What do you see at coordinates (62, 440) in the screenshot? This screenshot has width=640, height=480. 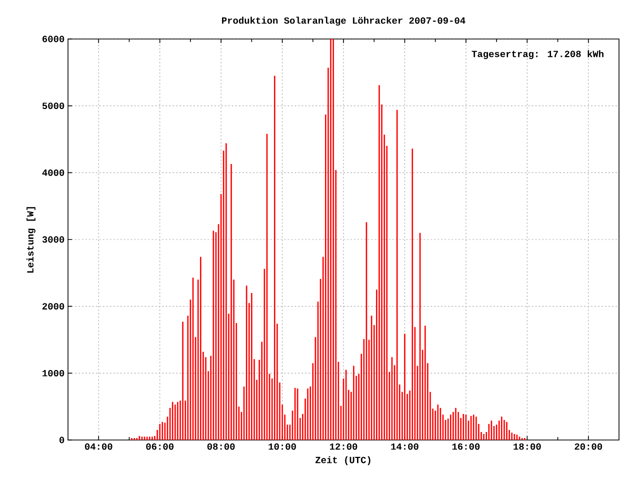 I see `y-tick-label: 0` at bounding box center [62, 440].